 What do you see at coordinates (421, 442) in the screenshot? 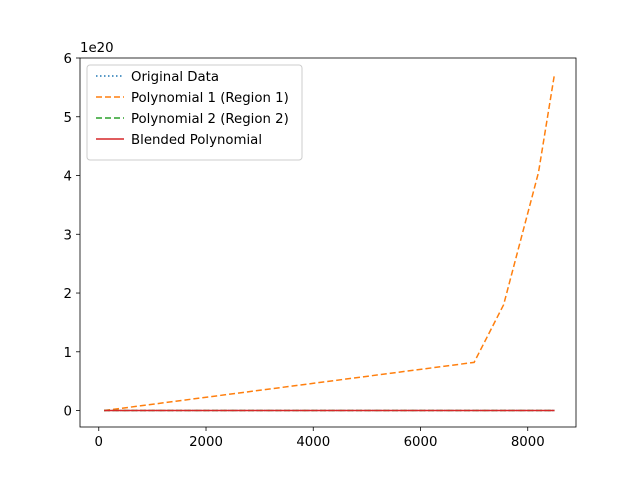
I see `x-tick-label: 6000` at bounding box center [421, 442].